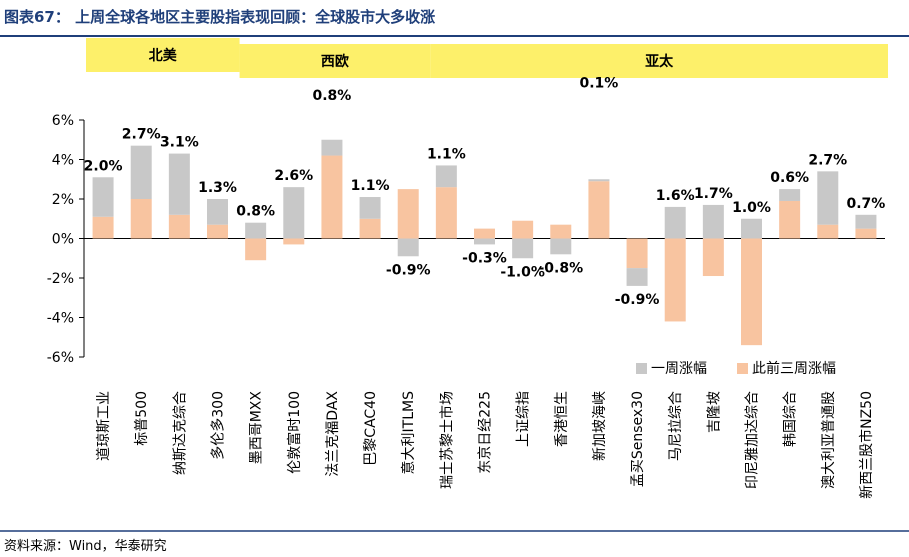  Describe the element at coordinates (751, 208) in the screenshot. I see `data-label: 1.0%` at that location.